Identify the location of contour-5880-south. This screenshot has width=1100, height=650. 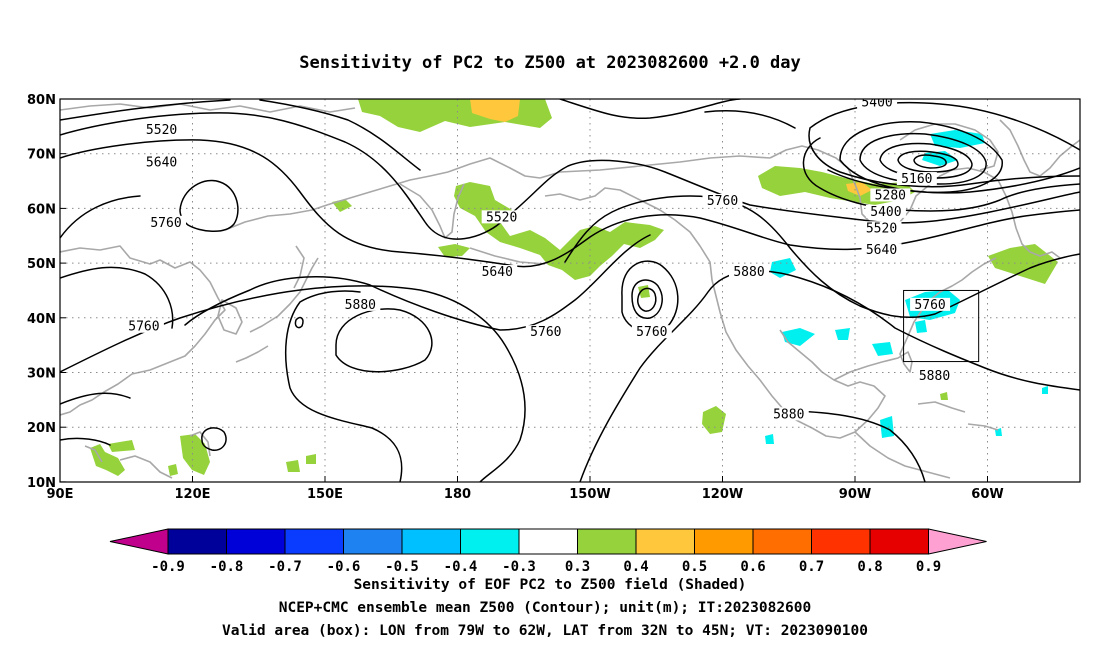
(343, 386).